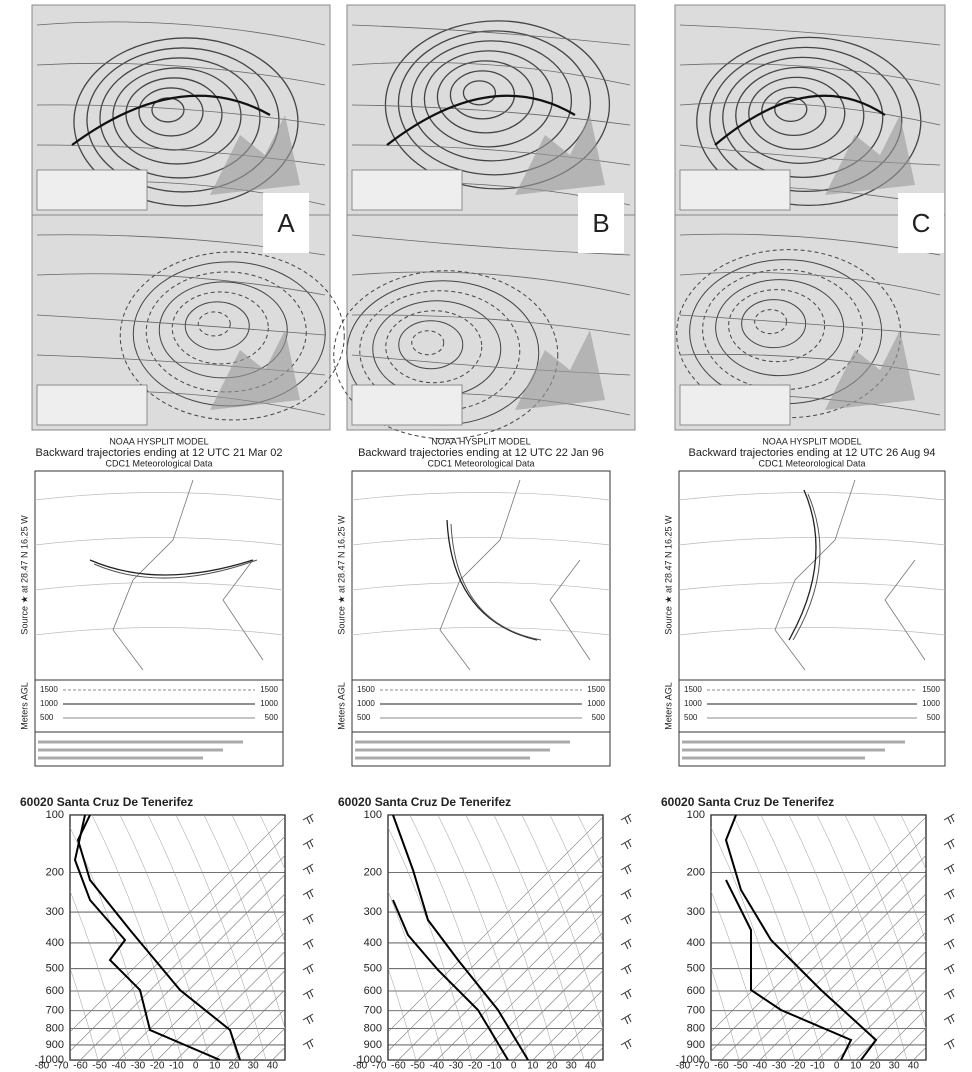 This screenshot has width=972, height=1072. Describe the element at coordinates (379, 1066) in the screenshot. I see `temperature-tick-label: -70` at that location.